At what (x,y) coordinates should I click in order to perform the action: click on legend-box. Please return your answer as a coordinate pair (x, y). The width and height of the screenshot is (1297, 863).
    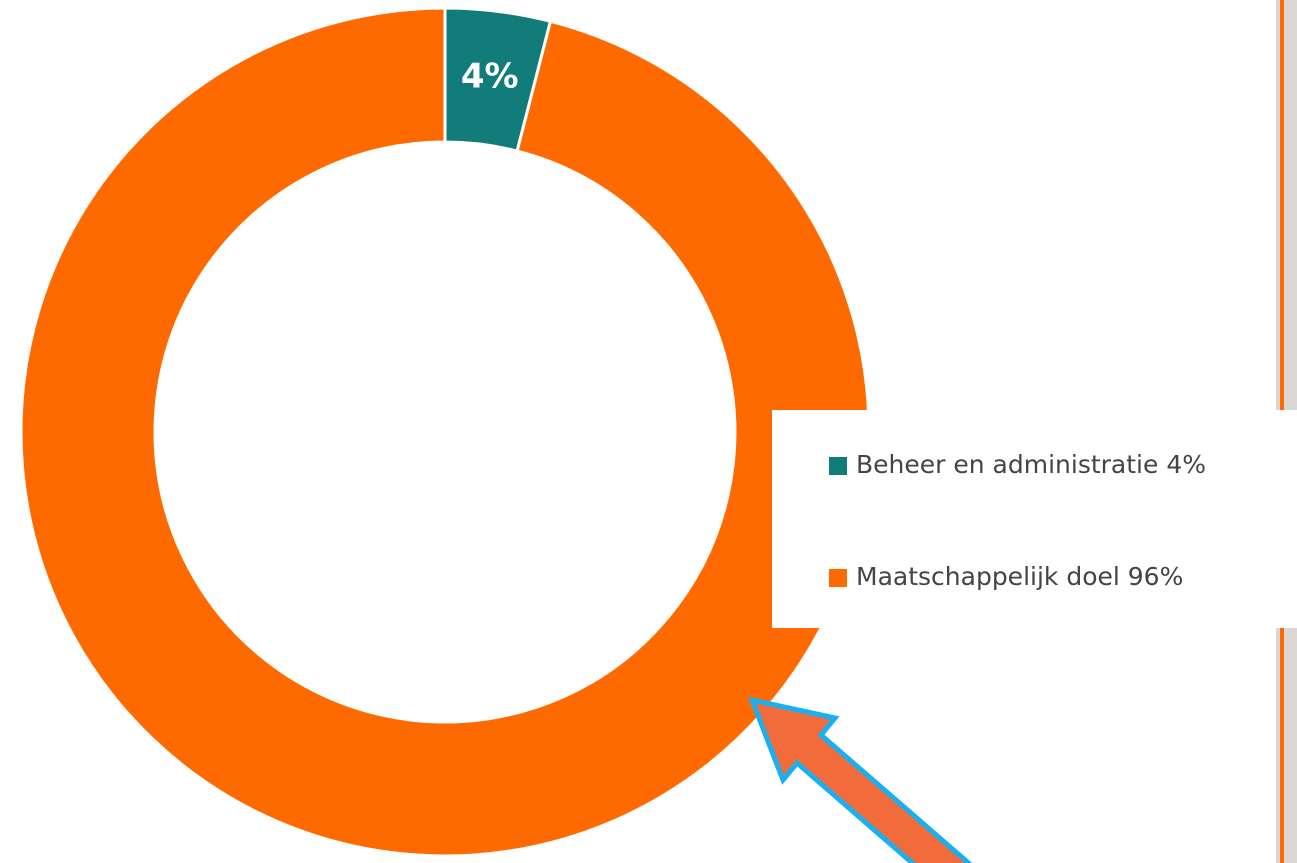
    Looking at the image, I should click on (1034, 519).